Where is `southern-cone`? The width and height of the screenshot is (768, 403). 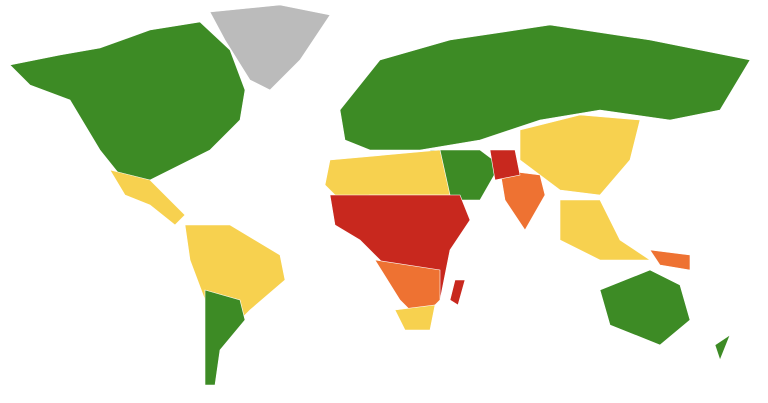
southern-cone is located at coordinates (225, 337).